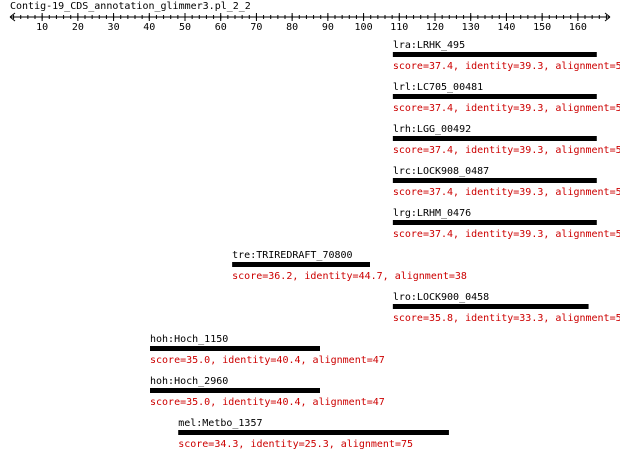 The image size is (620, 461). Describe the element at coordinates (429, 45) in the screenshot. I see `feature-label: lra:LRHK_495` at that location.